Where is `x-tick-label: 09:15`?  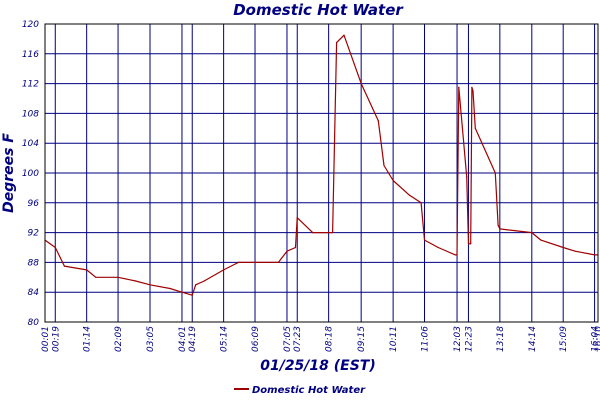 x-tick-label: 09:15 is located at coordinates (362, 339).